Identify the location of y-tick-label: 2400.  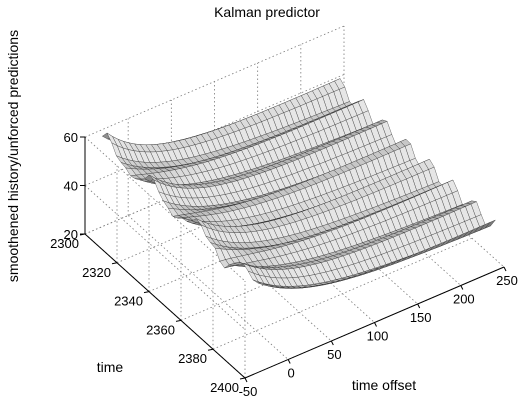
(224, 387).